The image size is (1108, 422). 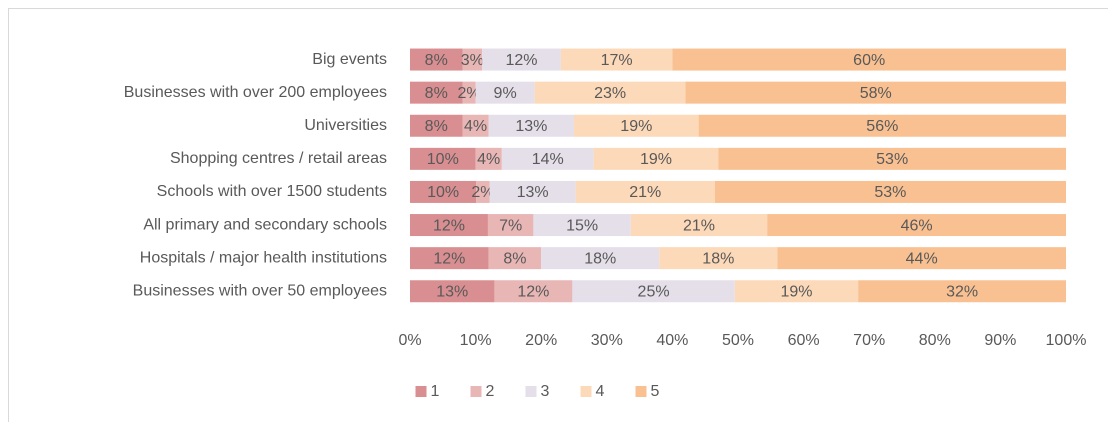 I want to click on data-label: 7%, so click(x=510, y=225).